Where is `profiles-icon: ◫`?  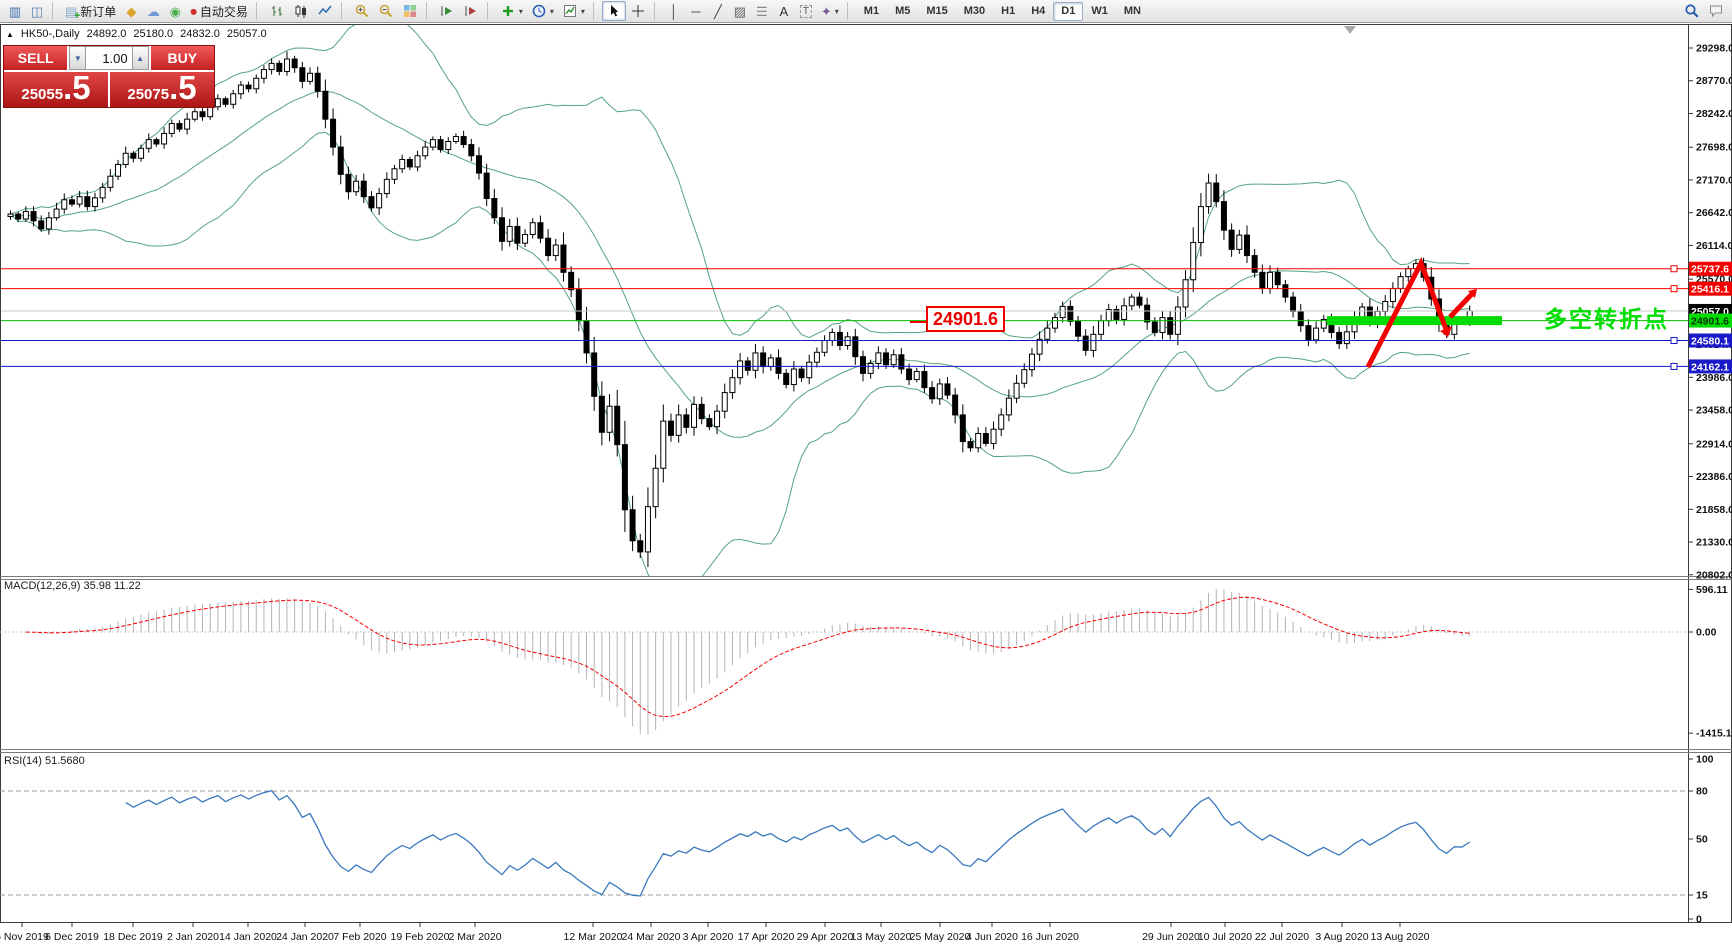
profiles-icon: ◫ is located at coordinates (37, 11).